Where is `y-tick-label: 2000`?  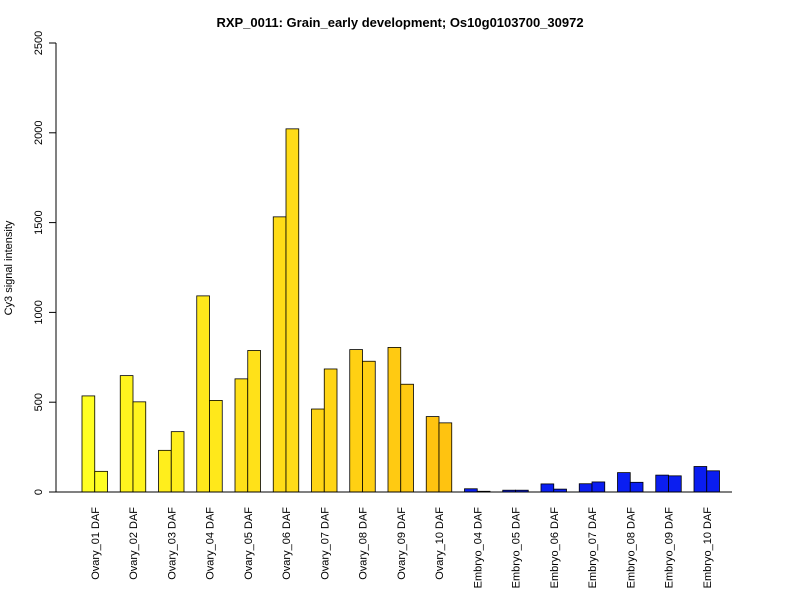 y-tick-label: 2000 is located at coordinates (39, 133).